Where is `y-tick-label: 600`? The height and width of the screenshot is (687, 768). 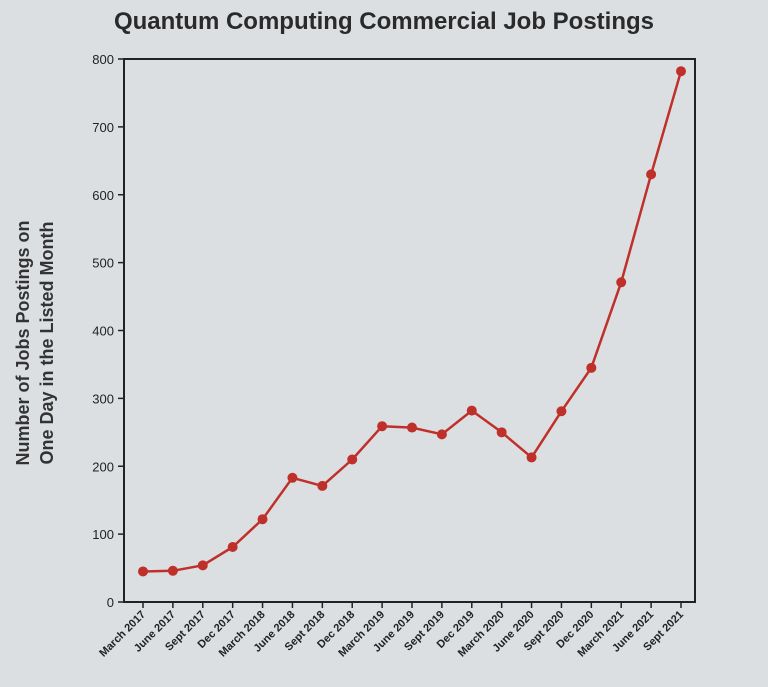 y-tick-label: 600 is located at coordinates (103, 195).